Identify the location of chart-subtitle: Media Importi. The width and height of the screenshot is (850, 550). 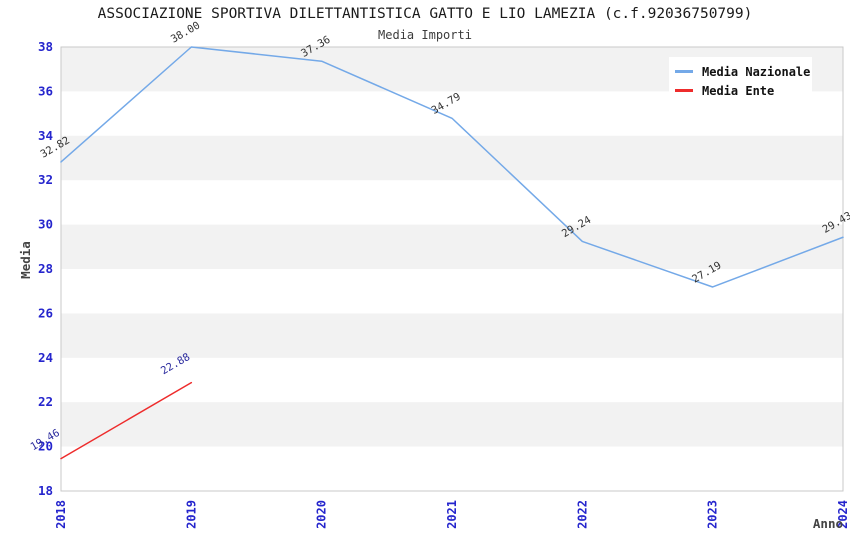
(425, 35).